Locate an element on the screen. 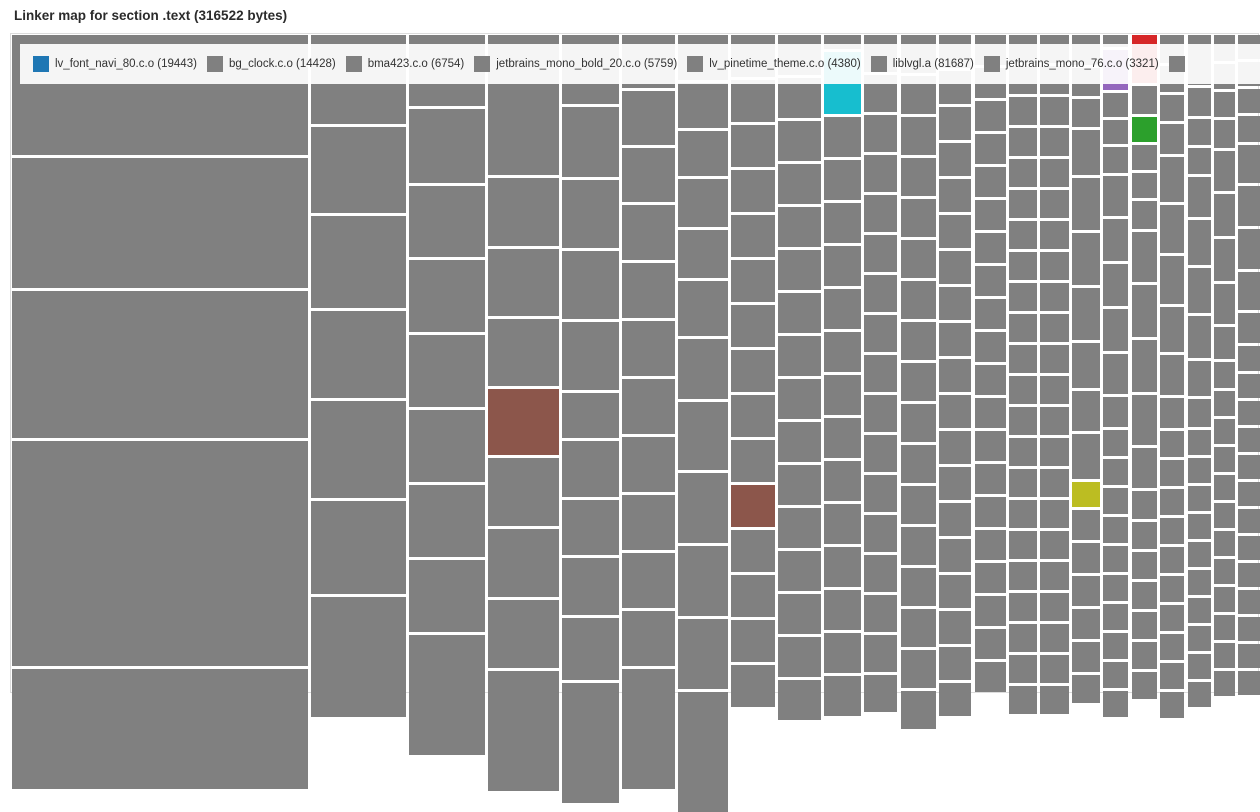 Image resolution: width=1260 pixels, height=812 pixels. treemap-cell-brown is located at coordinates (753, 506).